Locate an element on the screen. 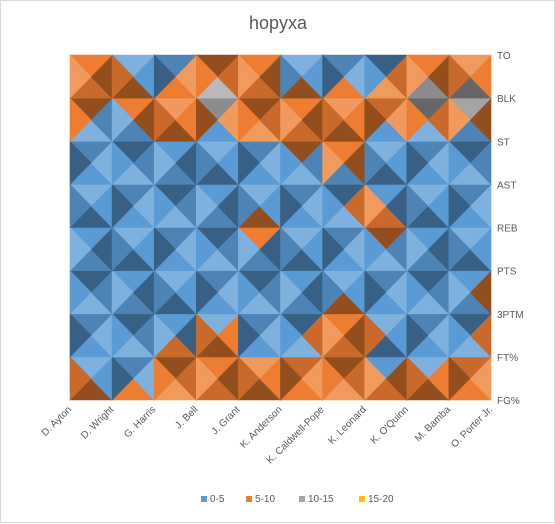 Image resolution: width=555 pixels, height=524 pixels. legend: 0-5 5-10 10-15 15-20 is located at coordinates (297, 499).